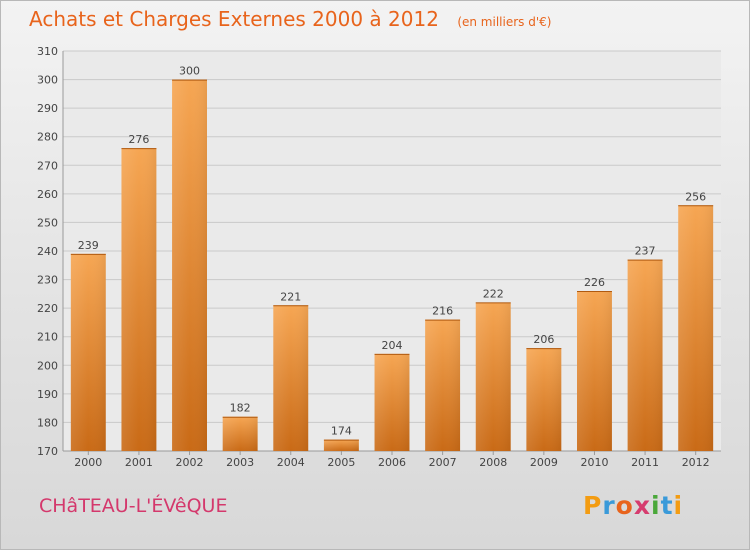 This screenshot has width=750, height=550. What do you see at coordinates (594, 462) in the screenshot?
I see `x-tick-label: 2010` at bounding box center [594, 462].